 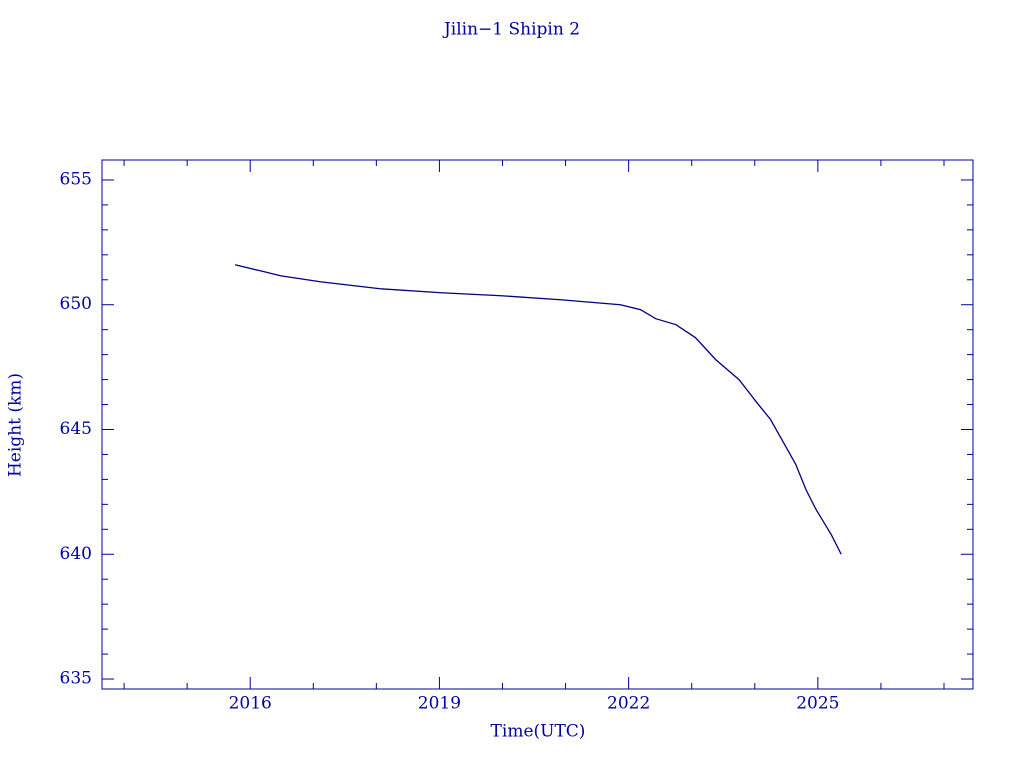 I want to click on x-tick-label: 2016, so click(x=250, y=704).